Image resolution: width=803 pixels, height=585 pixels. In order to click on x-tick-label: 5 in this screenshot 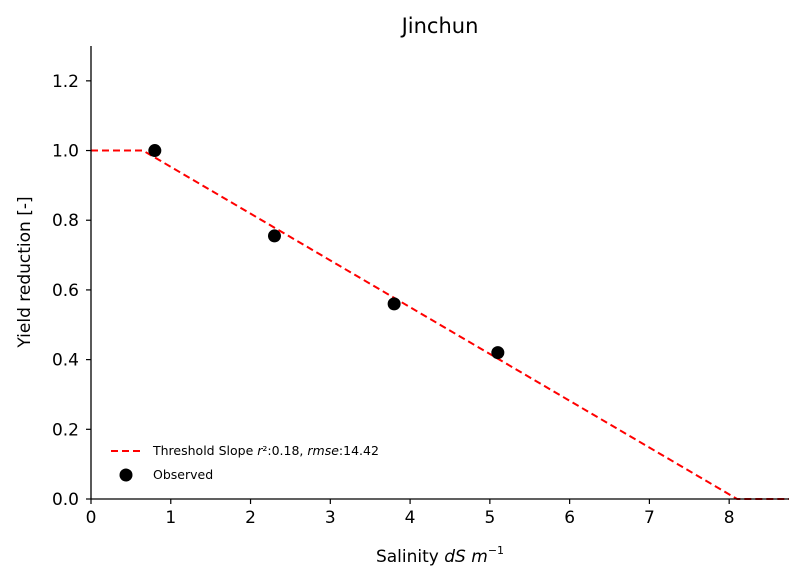, I will do `click(489, 518)`.